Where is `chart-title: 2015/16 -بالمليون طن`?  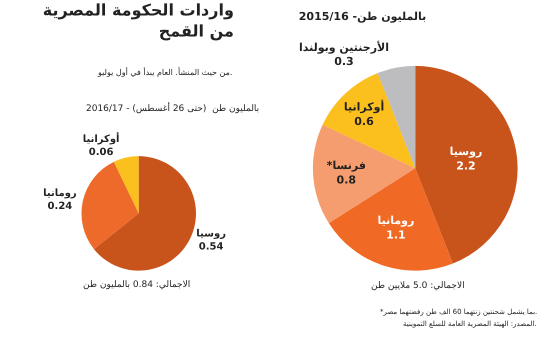
chart-title: 2015/16 -بالمليون طن is located at coordinates (362, 16).